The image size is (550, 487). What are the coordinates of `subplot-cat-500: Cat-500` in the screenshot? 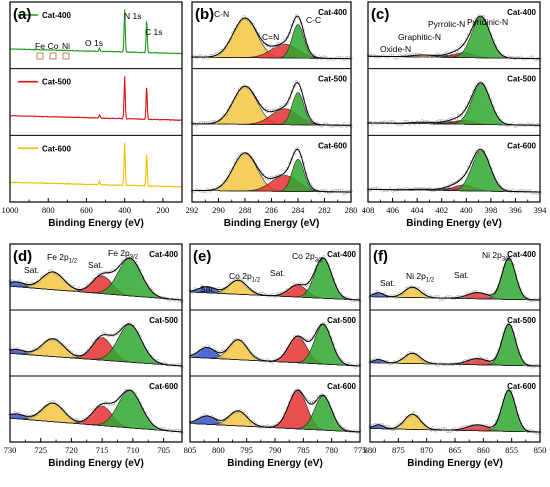 It's located at (95, 98).